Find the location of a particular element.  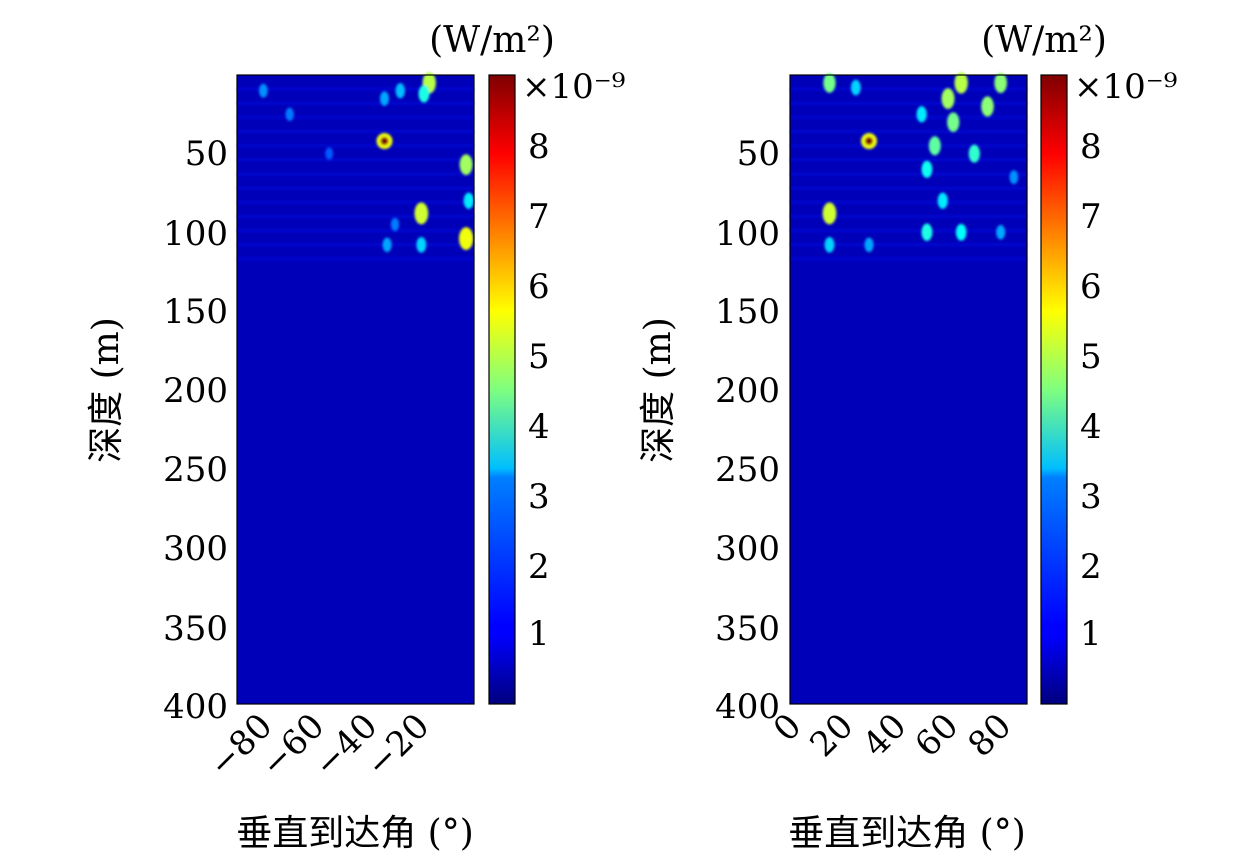

colorbar-tick-label: 3 is located at coordinates (539, 497).